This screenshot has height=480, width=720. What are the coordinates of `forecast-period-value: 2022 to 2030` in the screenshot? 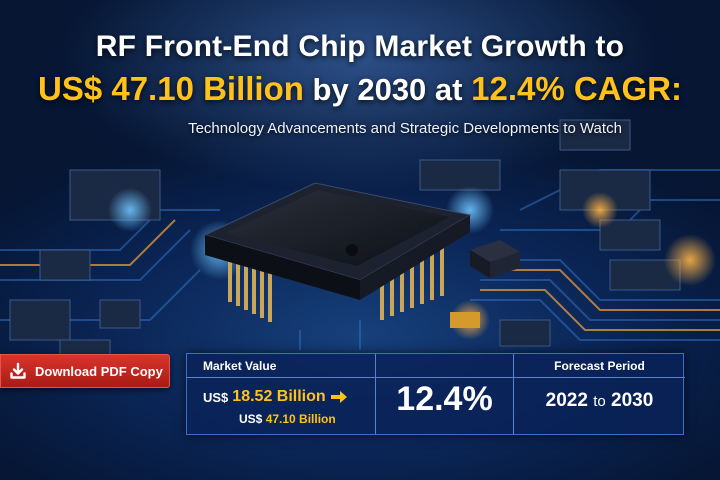 It's located at (599, 401).